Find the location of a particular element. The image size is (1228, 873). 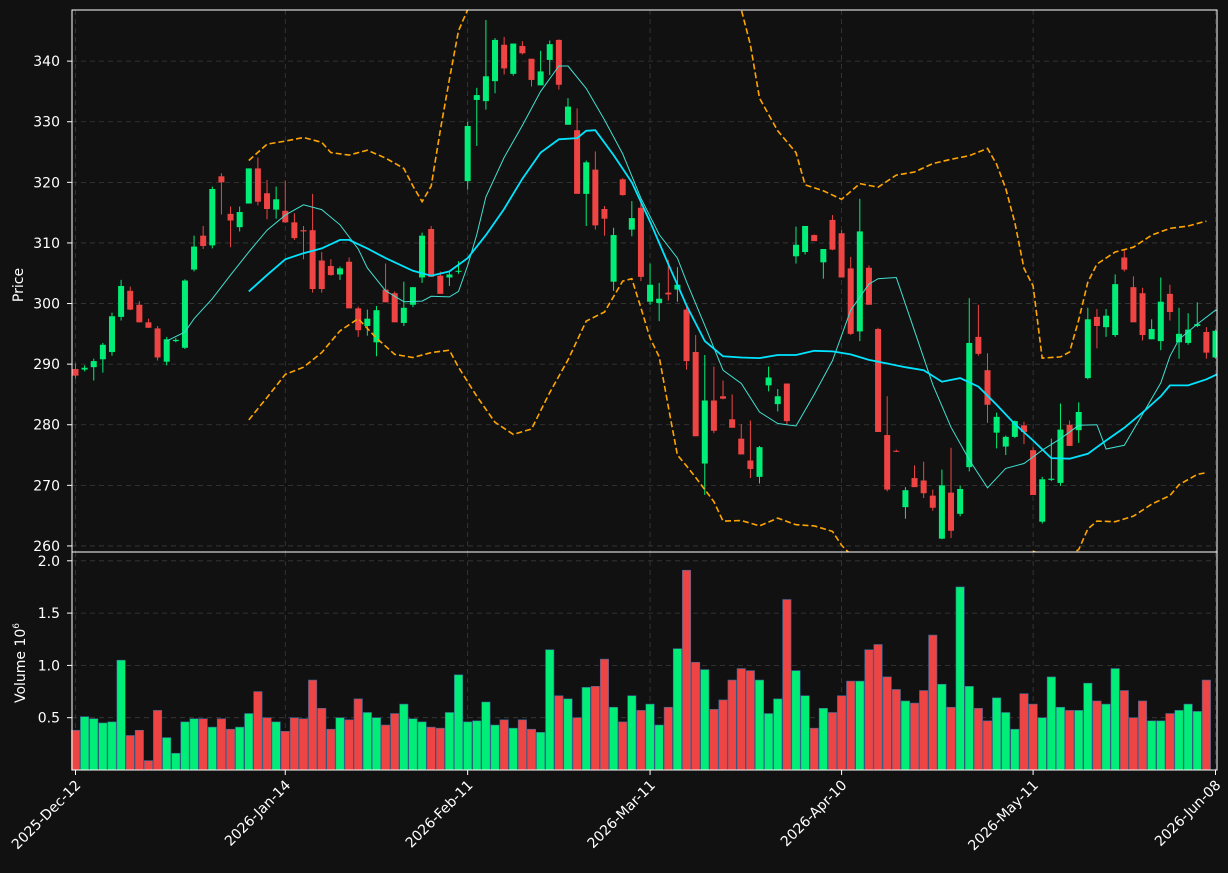

volume-tick-label: 1.0 is located at coordinates (49, 666).